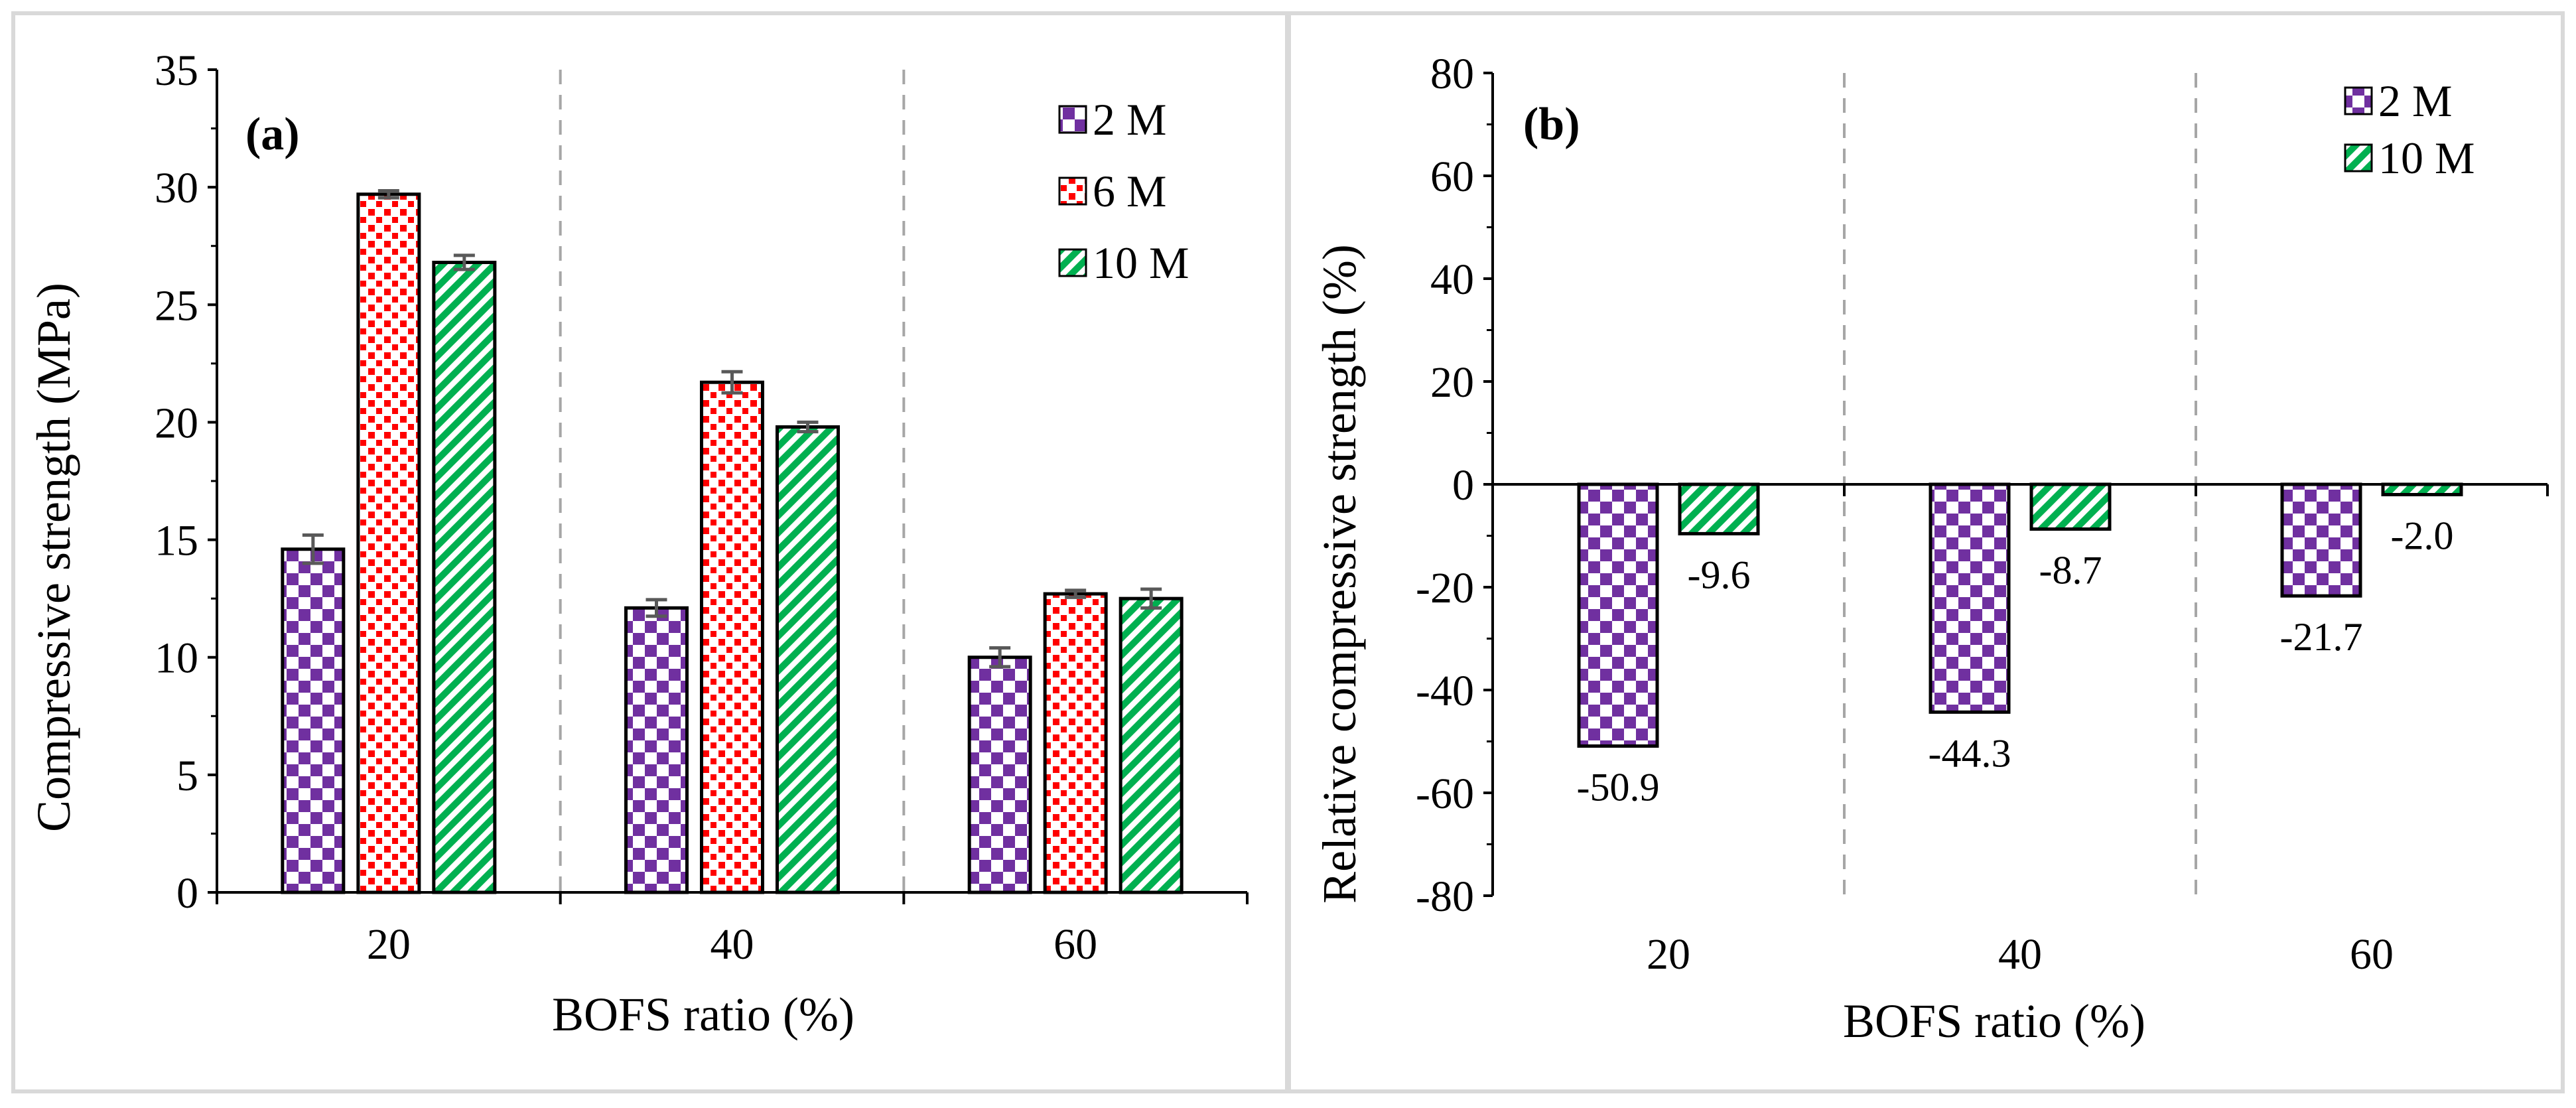 Image resolution: width=2576 pixels, height=1108 pixels. Describe the element at coordinates (1129, 120) in the screenshot. I see `legend-label-a-2m: 2 M` at that location.